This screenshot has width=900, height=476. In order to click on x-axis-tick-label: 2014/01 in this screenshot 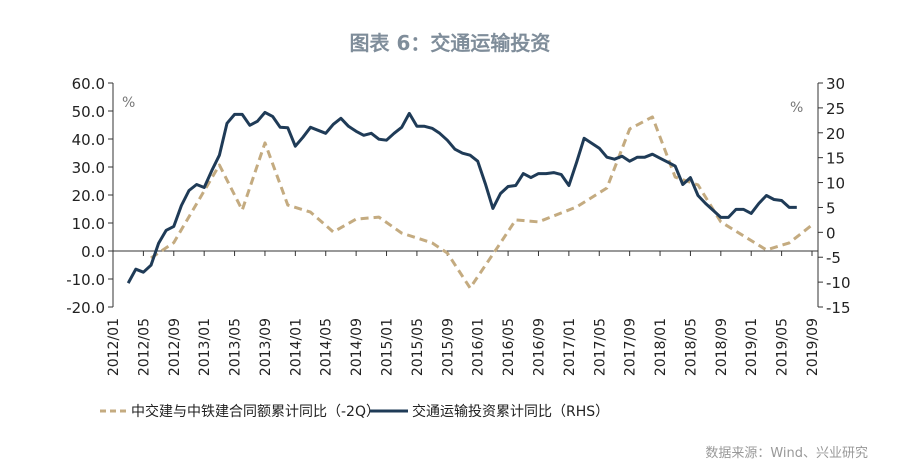, I will do `click(296, 347)`.